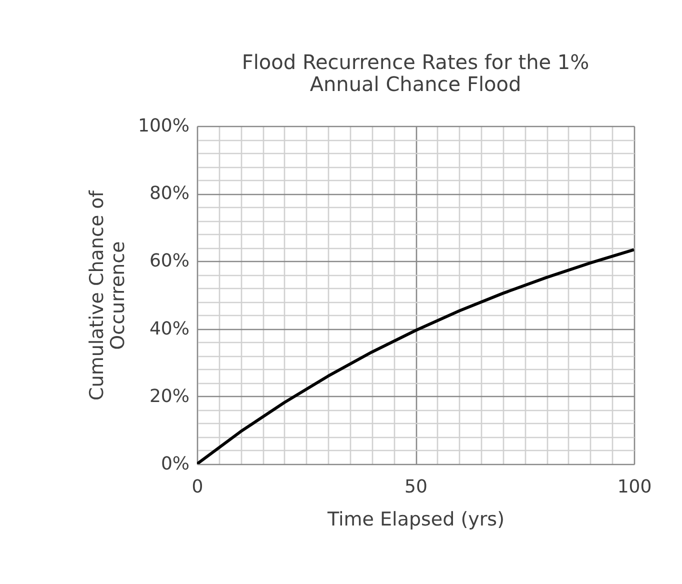  Describe the element at coordinates (164, 126) in the screenshot. I see `y-tick-label: 100%` at that location.